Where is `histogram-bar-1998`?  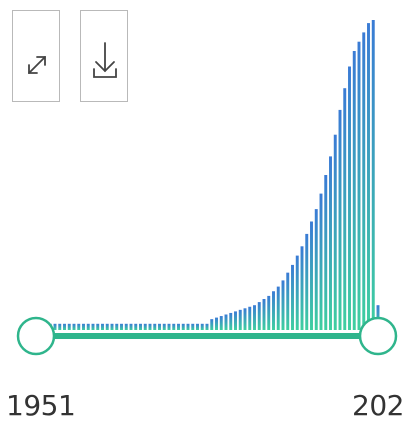 histogram-bar-1998 is located at coordinates (259, 316).